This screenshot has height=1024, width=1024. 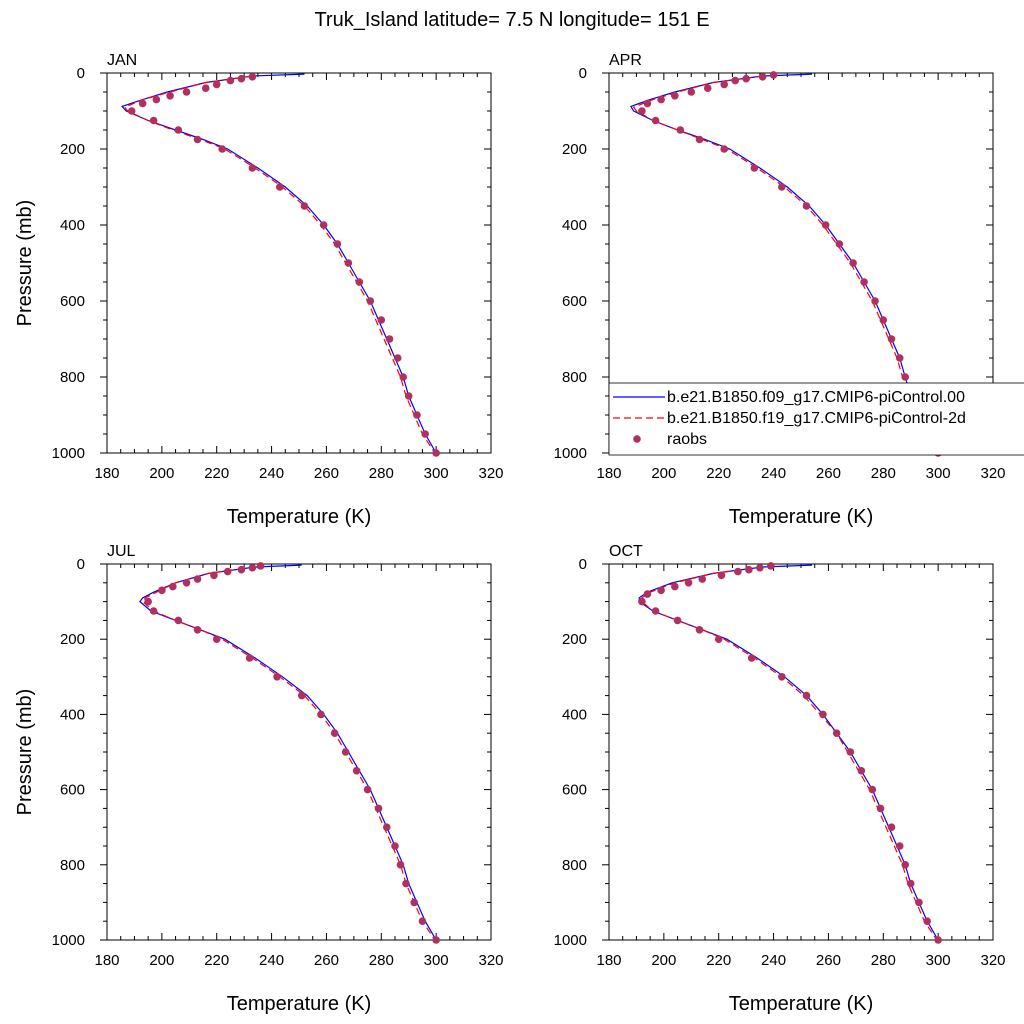 What do you see at coordinates (68, 453) in the screenshot?
I see `y-tick-label: 1000` at bounding box center [68, 453].